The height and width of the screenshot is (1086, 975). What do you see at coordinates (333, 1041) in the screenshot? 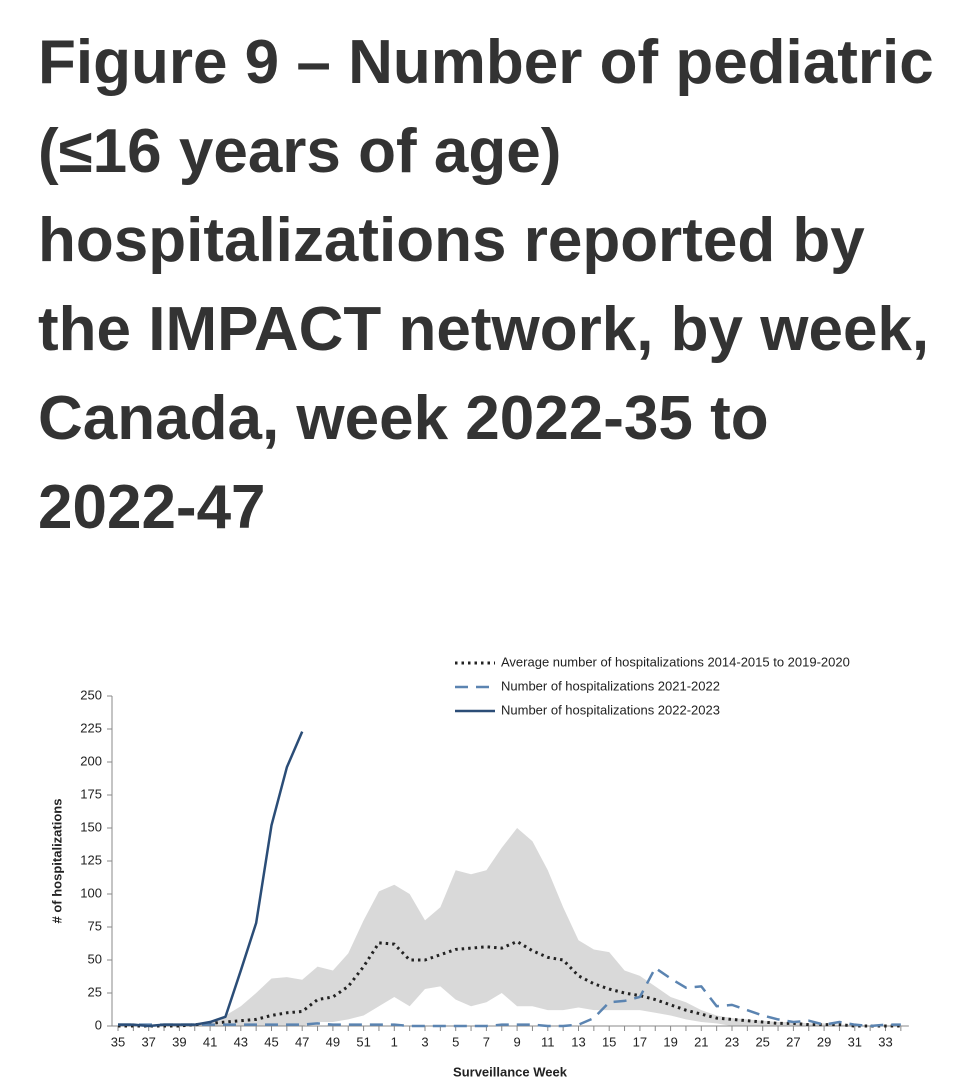
I see `x-tick-label: 49` at bounding box center [333, 1041].